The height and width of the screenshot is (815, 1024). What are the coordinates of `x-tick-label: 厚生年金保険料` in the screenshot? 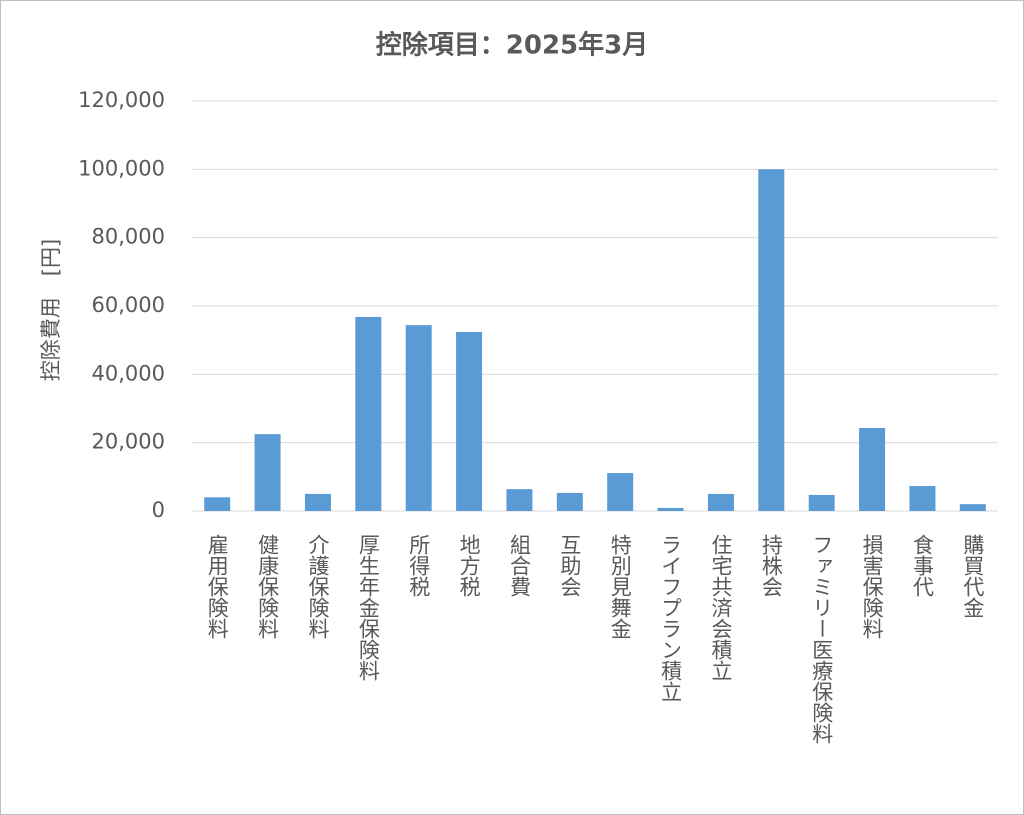 It's located at (368, 607).